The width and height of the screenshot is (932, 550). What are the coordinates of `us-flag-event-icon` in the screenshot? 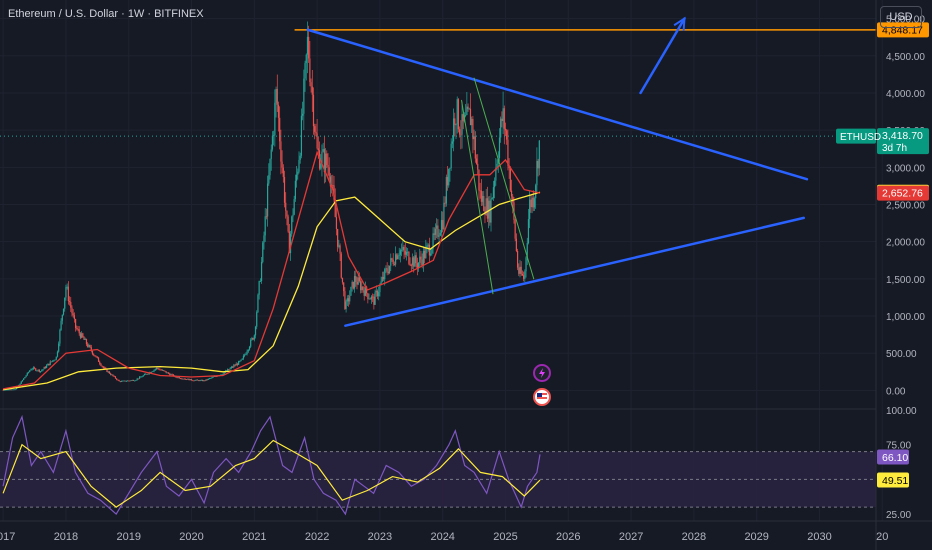 It's located at (542, 397).